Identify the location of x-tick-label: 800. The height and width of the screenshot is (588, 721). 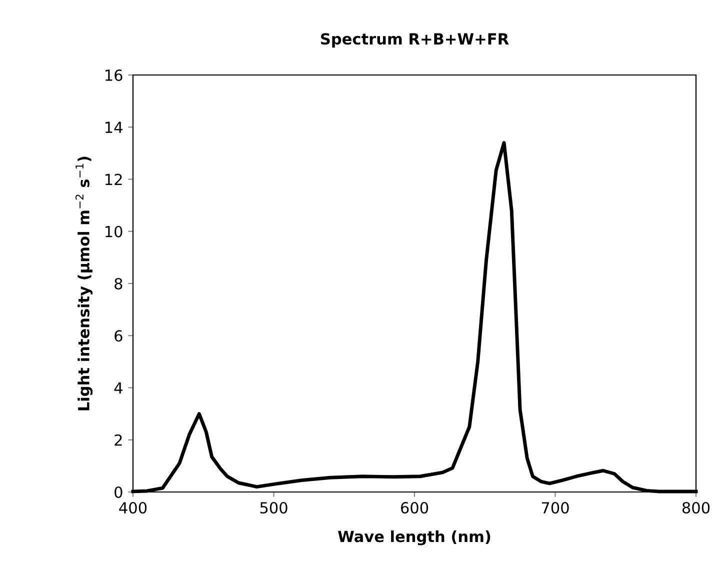
(696, 508).